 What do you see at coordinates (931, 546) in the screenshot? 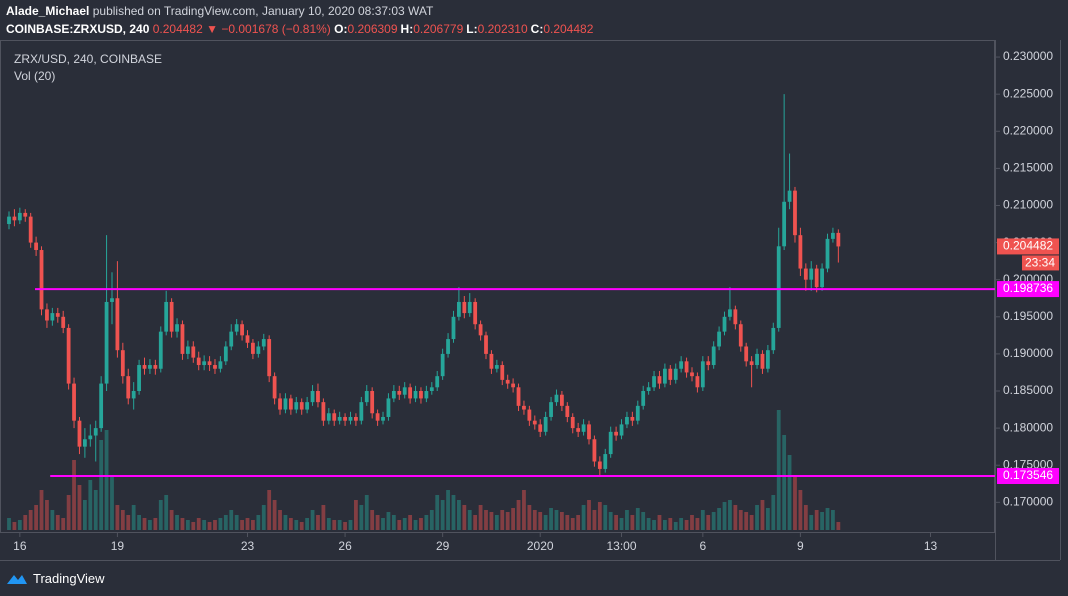
I see `x-tick-label: 13` at bounding box center [931, 546].